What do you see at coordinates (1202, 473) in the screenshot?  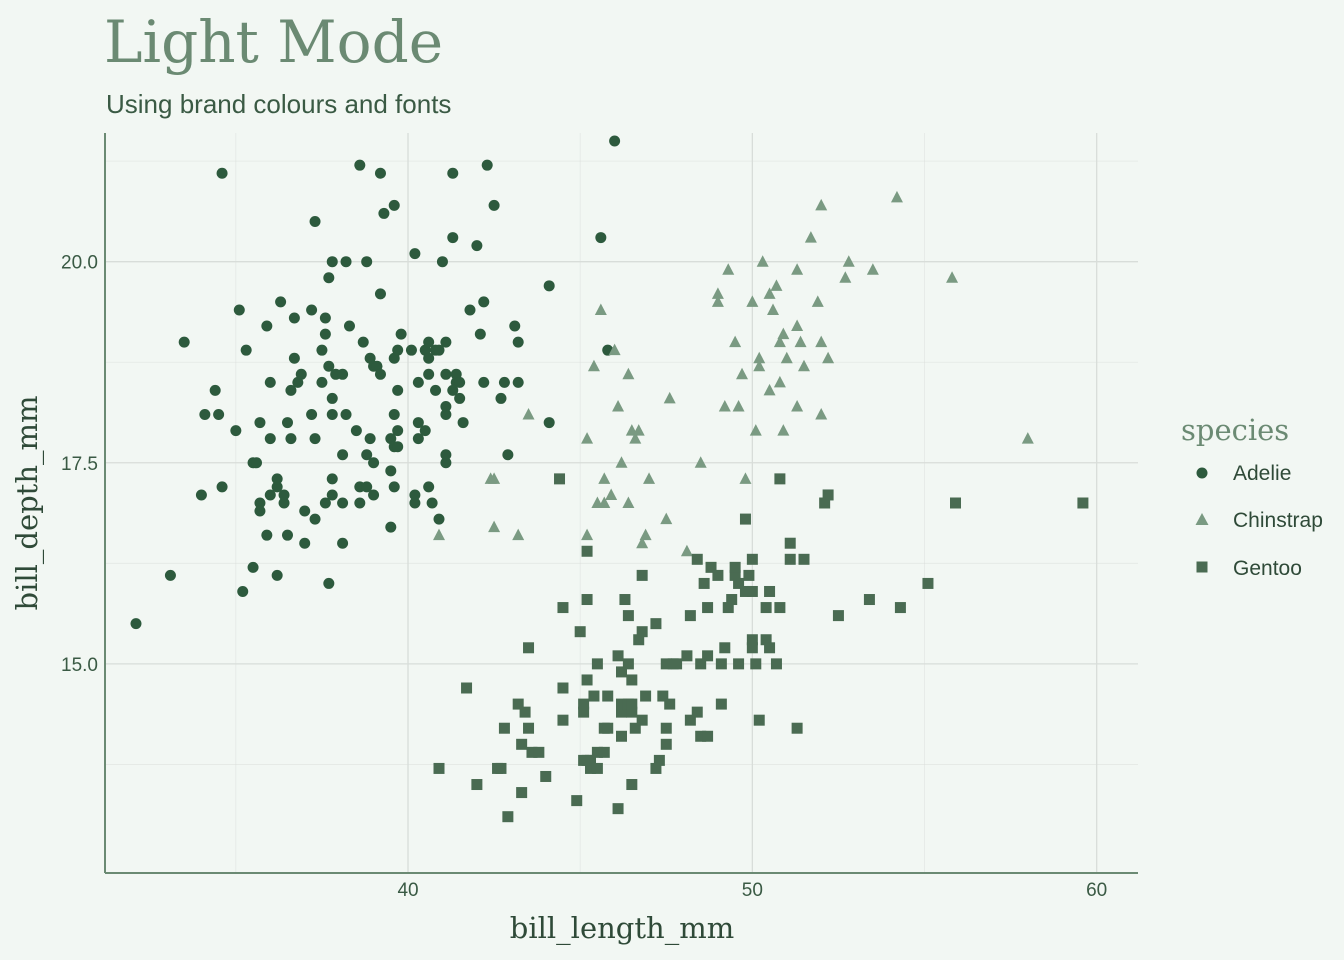 I see `legend-marker-adelie` at bounding box center [1202, 473].